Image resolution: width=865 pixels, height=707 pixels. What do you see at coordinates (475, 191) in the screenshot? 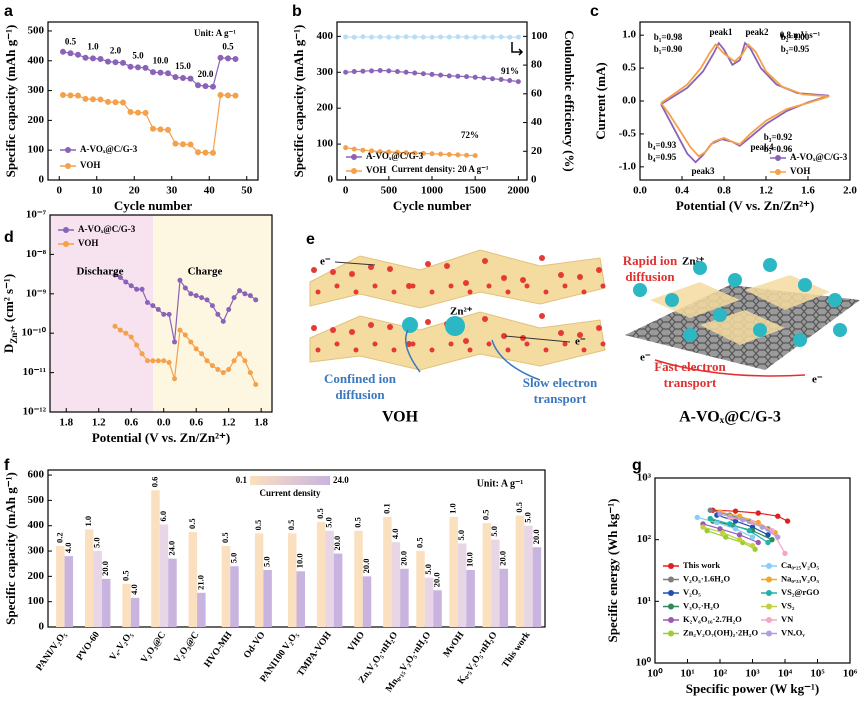
I see `x-tick-label: 1500` at bounding box center [475, 191].